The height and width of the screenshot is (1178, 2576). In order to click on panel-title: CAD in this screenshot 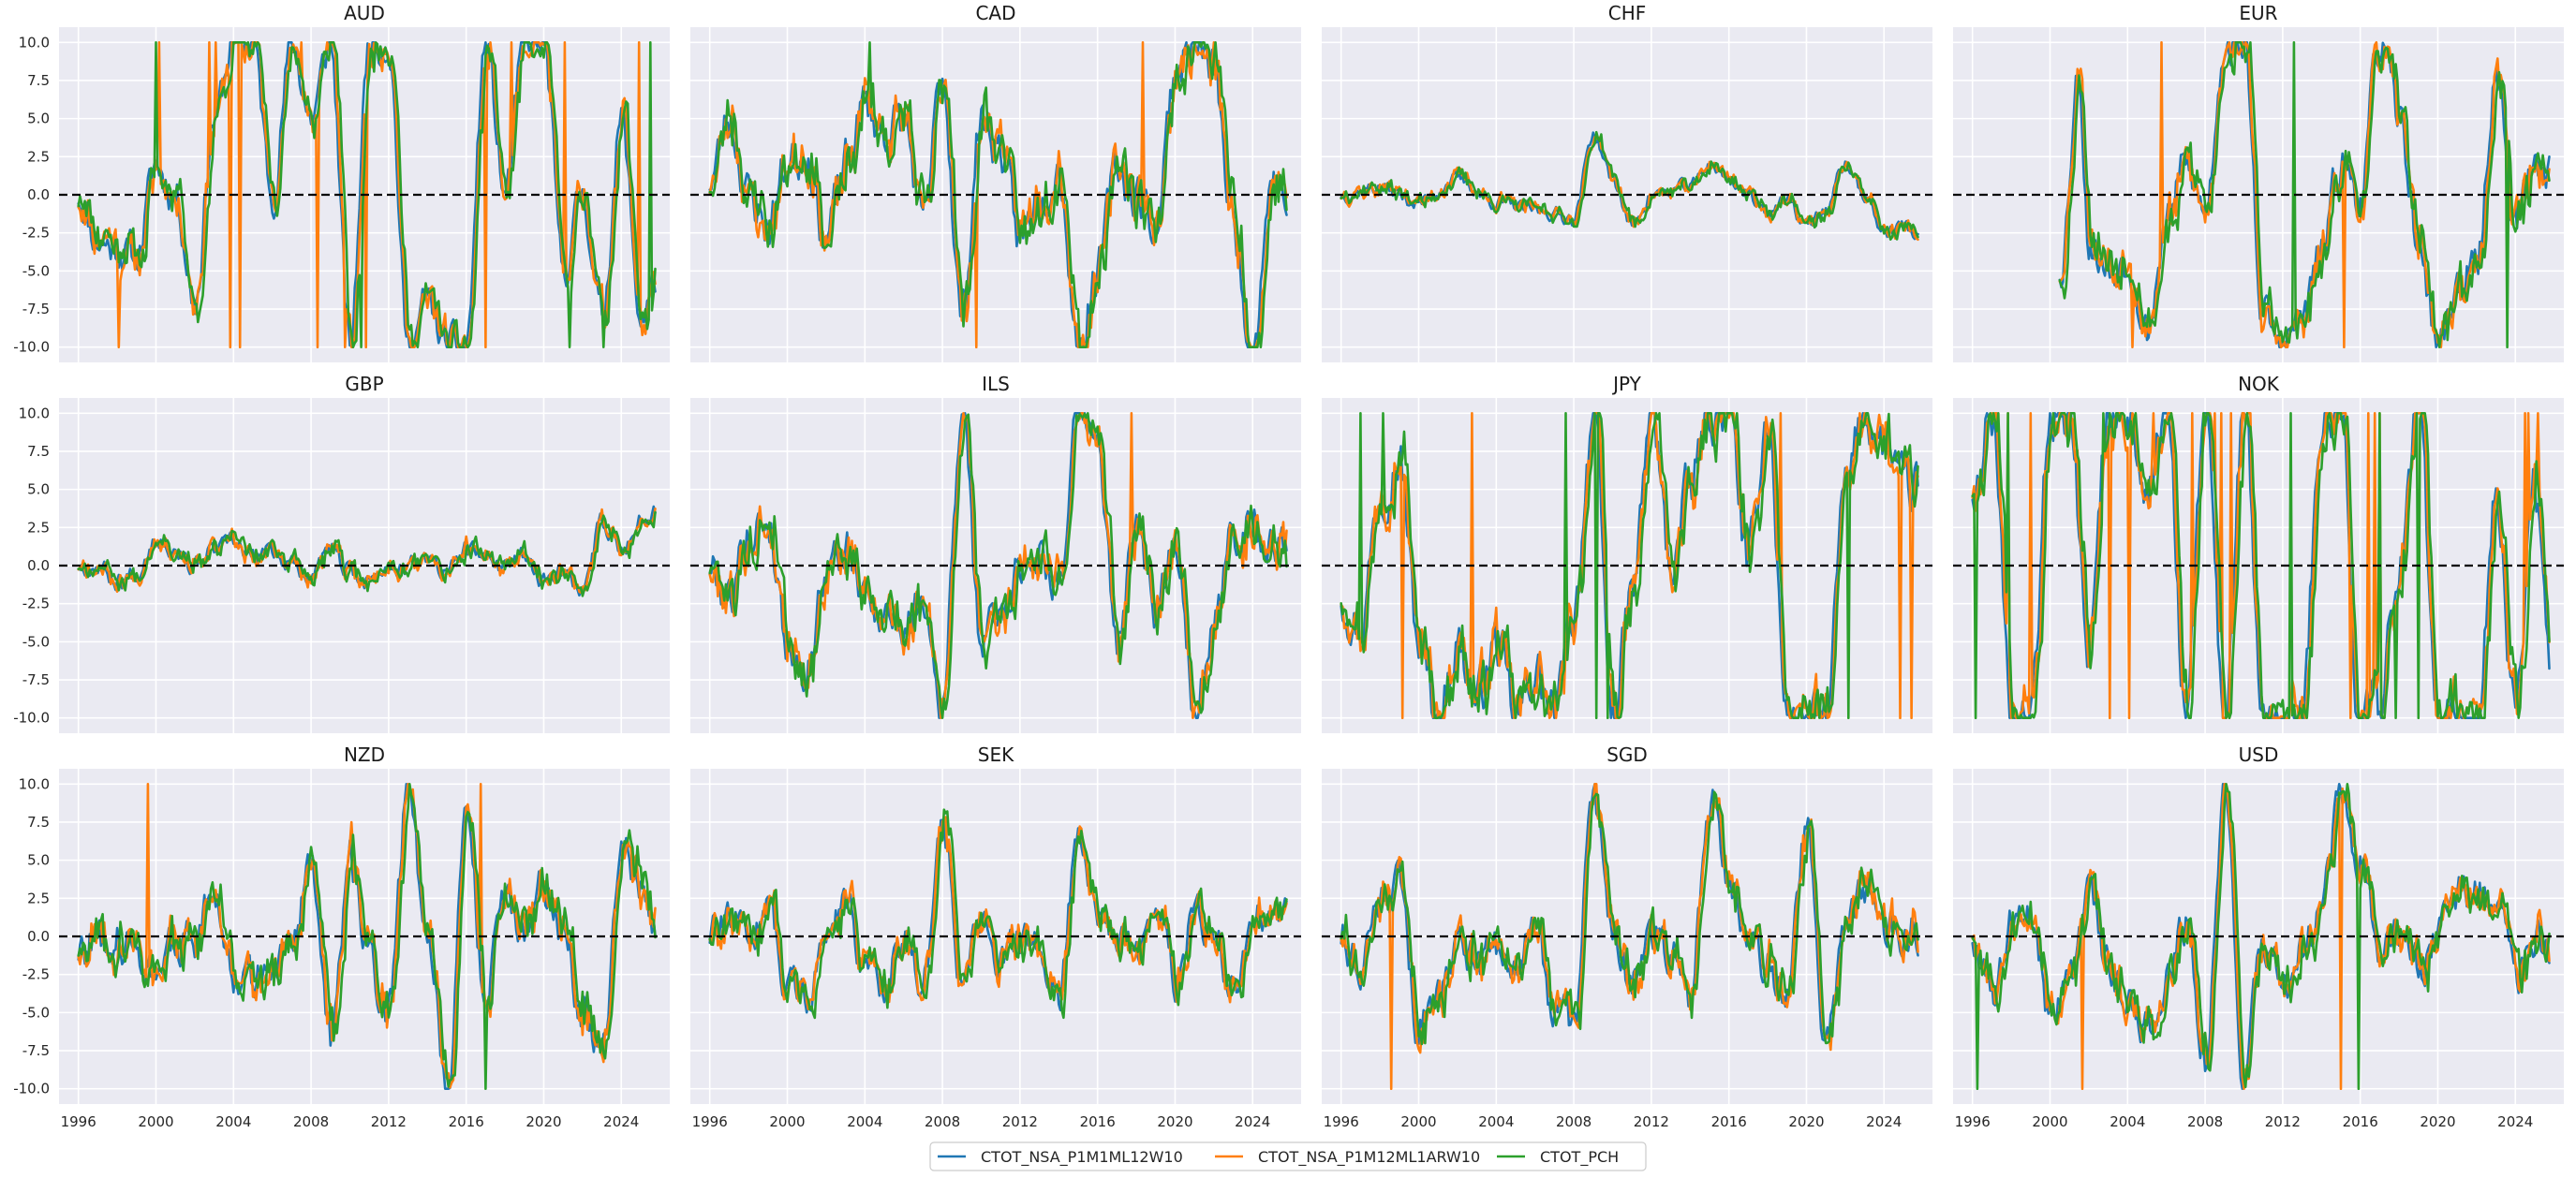, I will do `click(995, 13)`.